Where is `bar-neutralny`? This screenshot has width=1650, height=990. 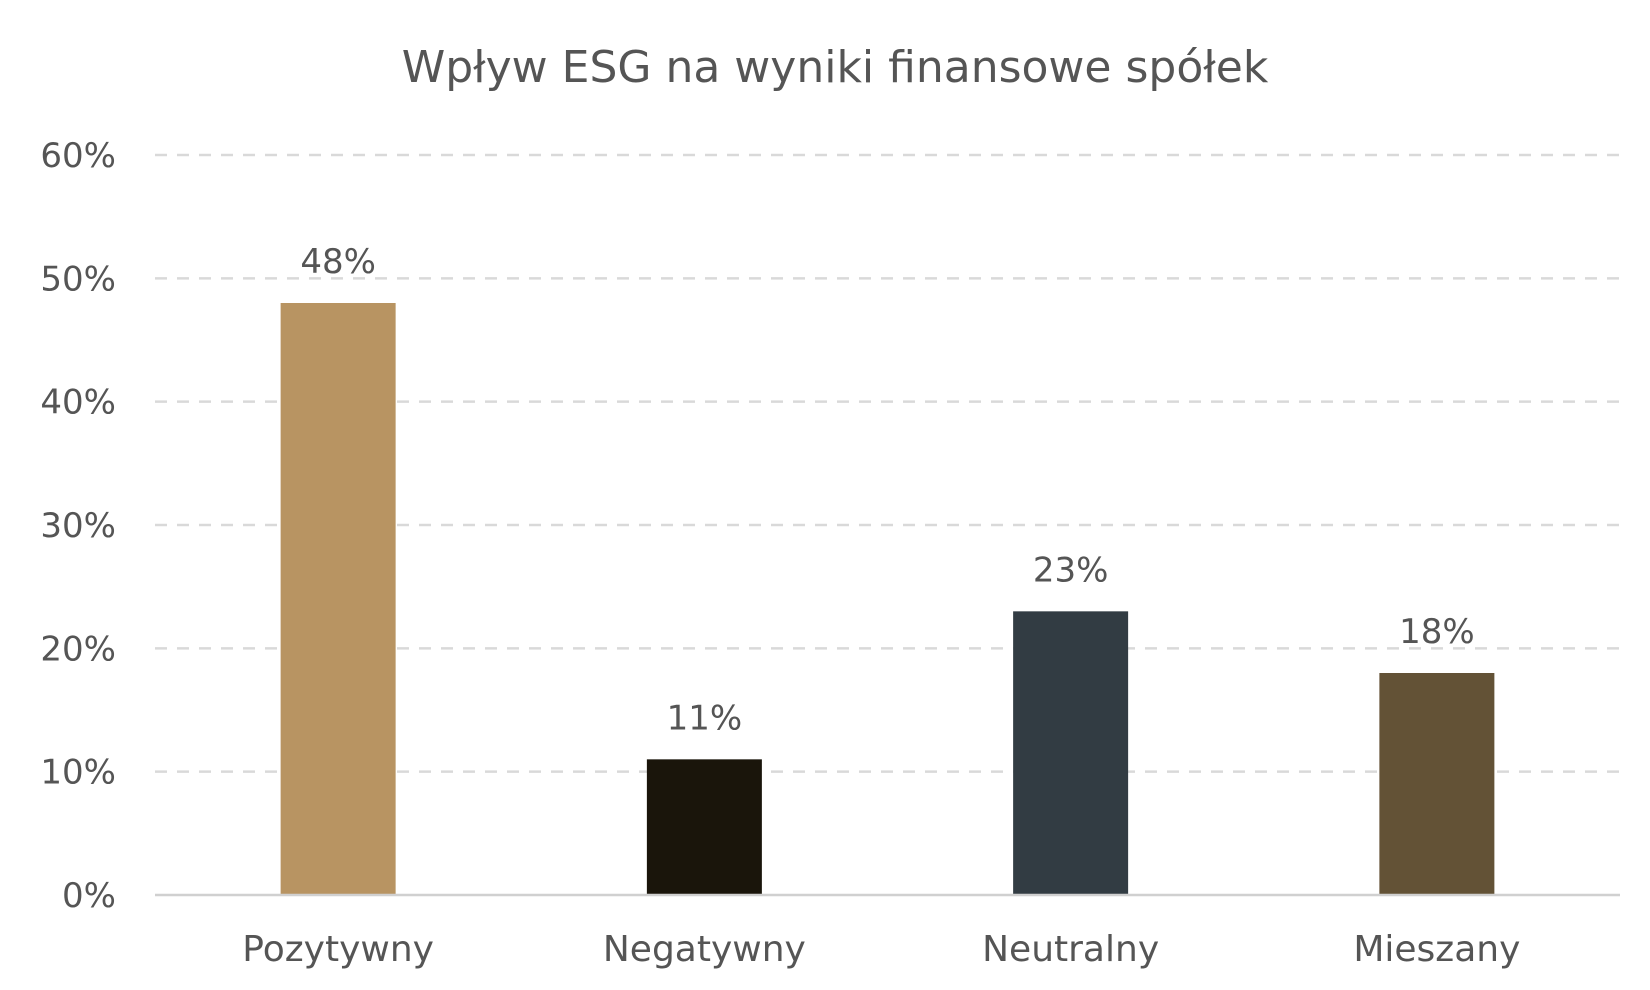 bar-neutralny is located at coordinates (1071, 753).